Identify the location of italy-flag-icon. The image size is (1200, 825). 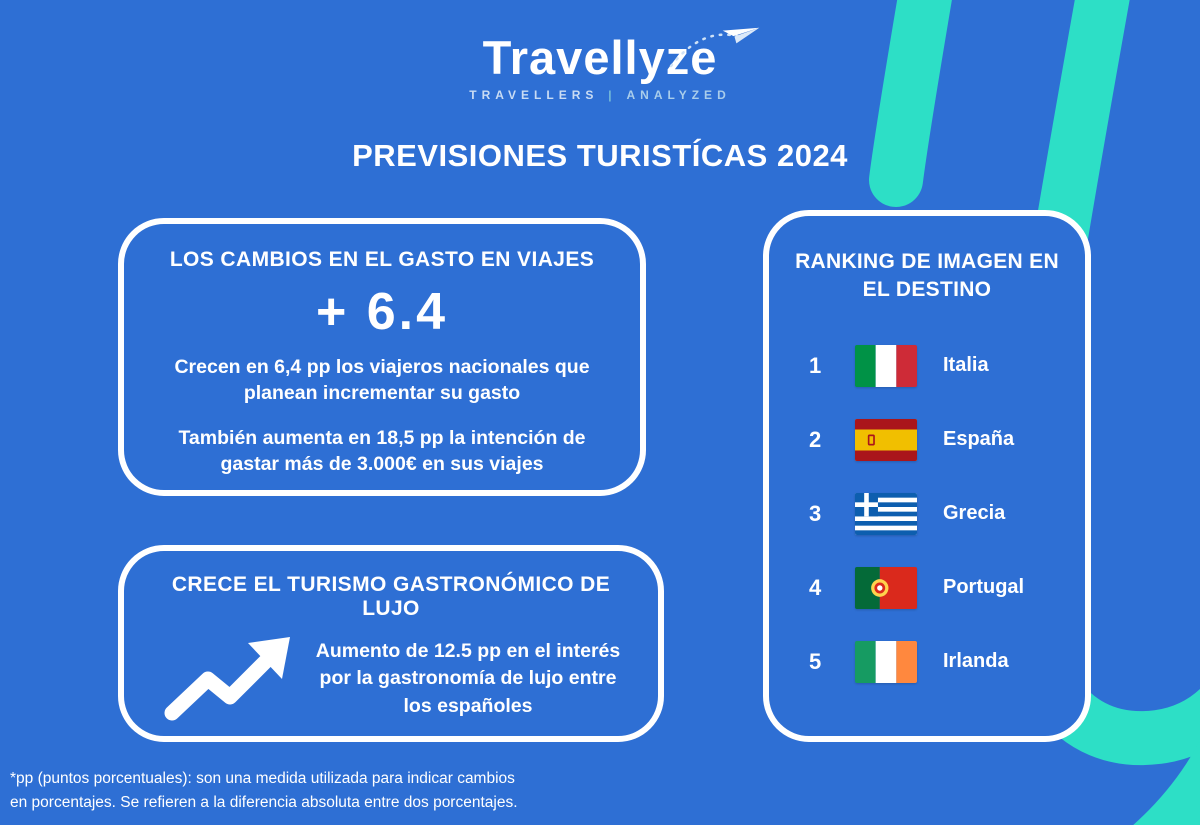
(886, 365).